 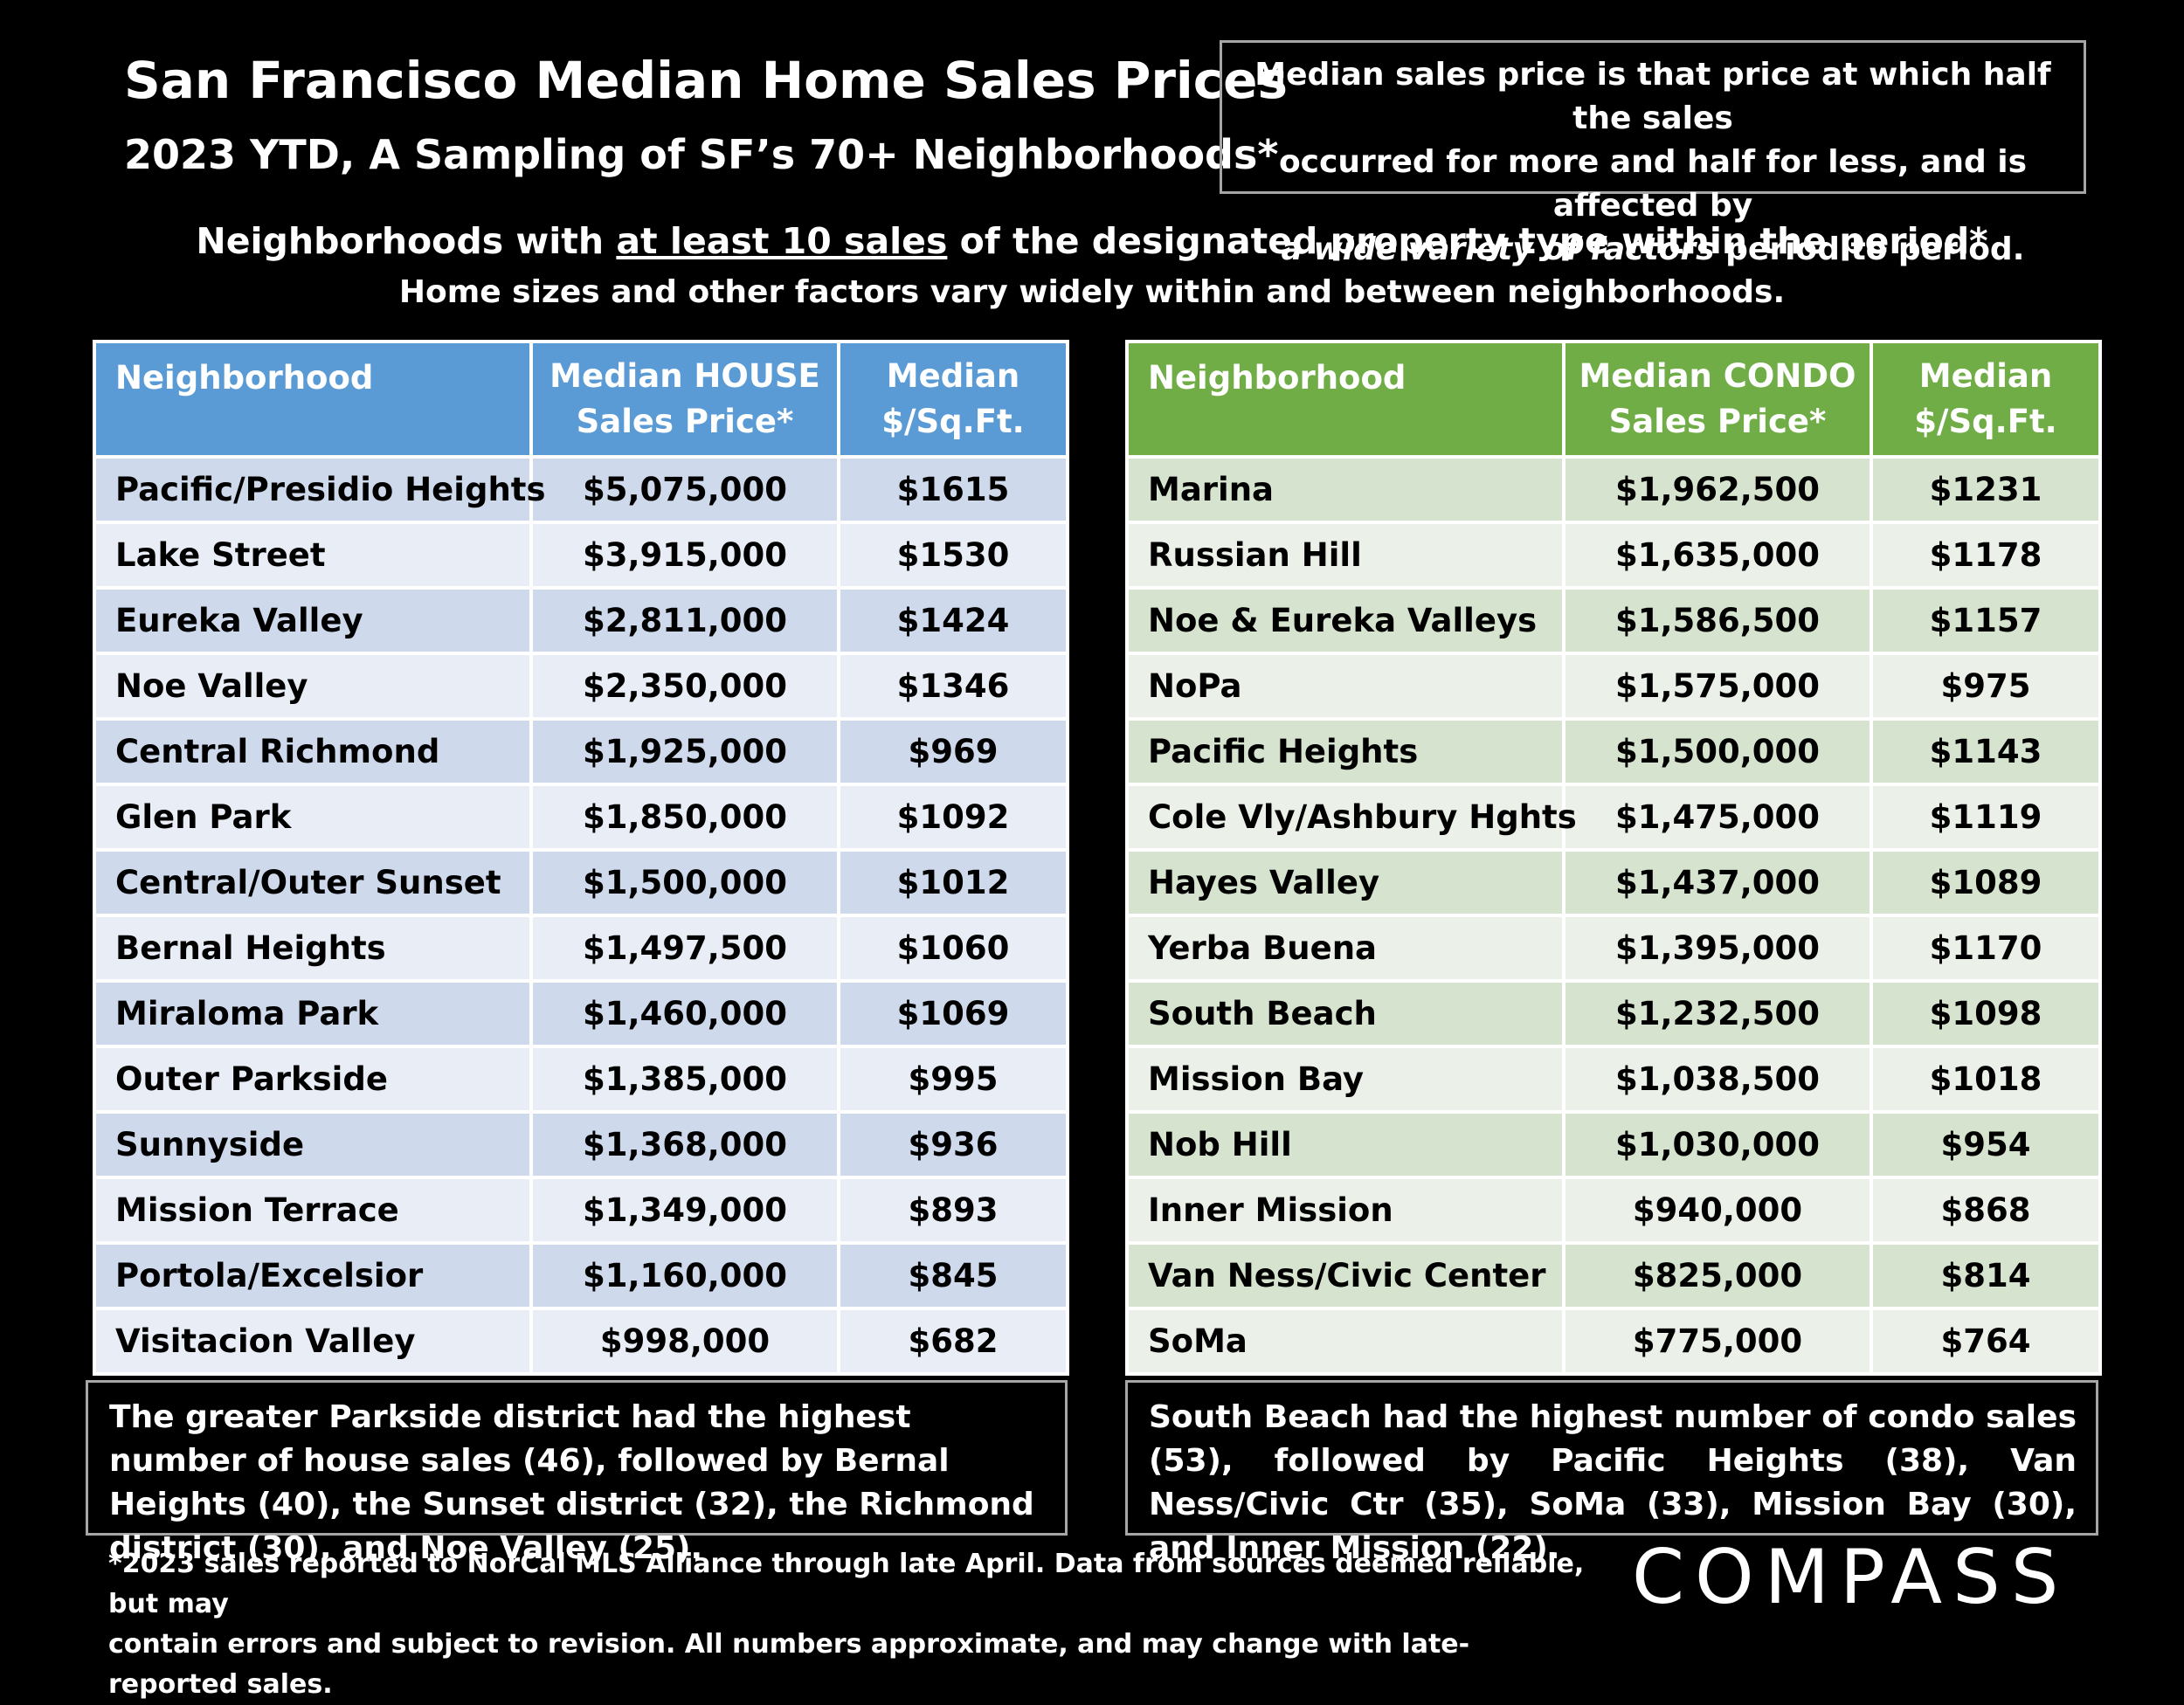 I want to click on condo-cell-neighborhood: Nob Hill, so click(x=1345, y=1144).